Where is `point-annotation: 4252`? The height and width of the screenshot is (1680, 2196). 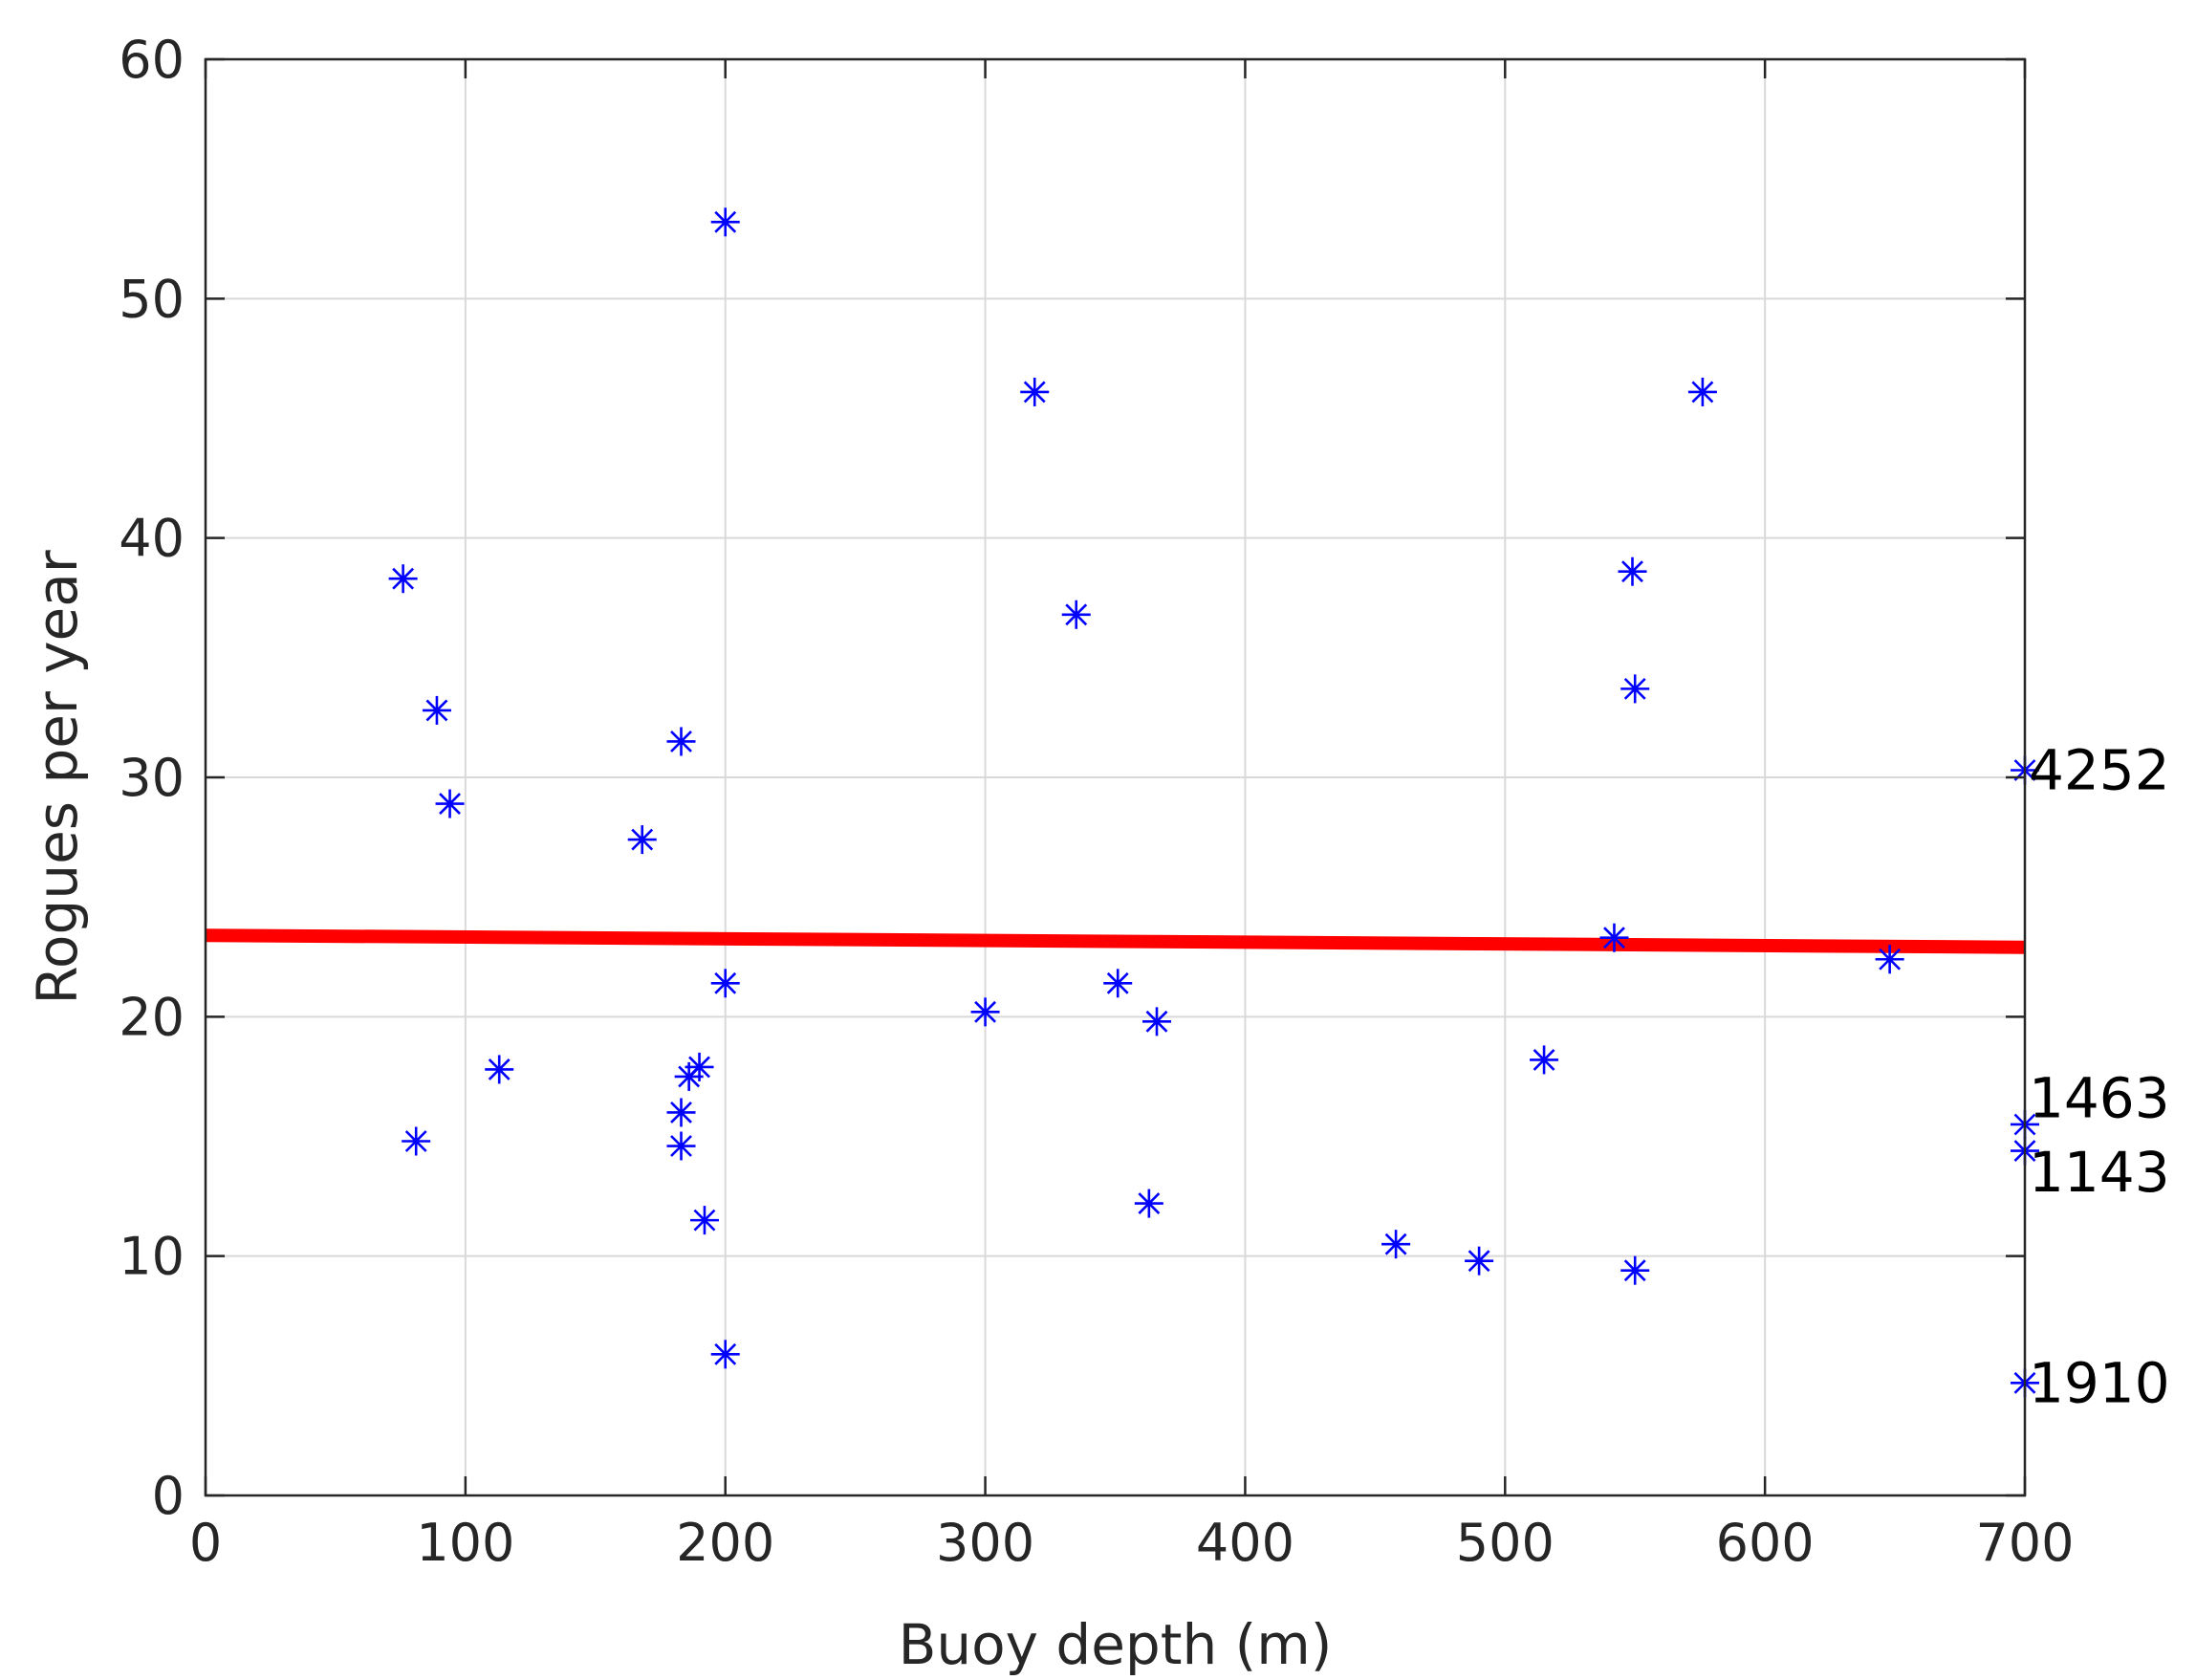 point-annotation: 4252 is located at coordinates (2100, 770).